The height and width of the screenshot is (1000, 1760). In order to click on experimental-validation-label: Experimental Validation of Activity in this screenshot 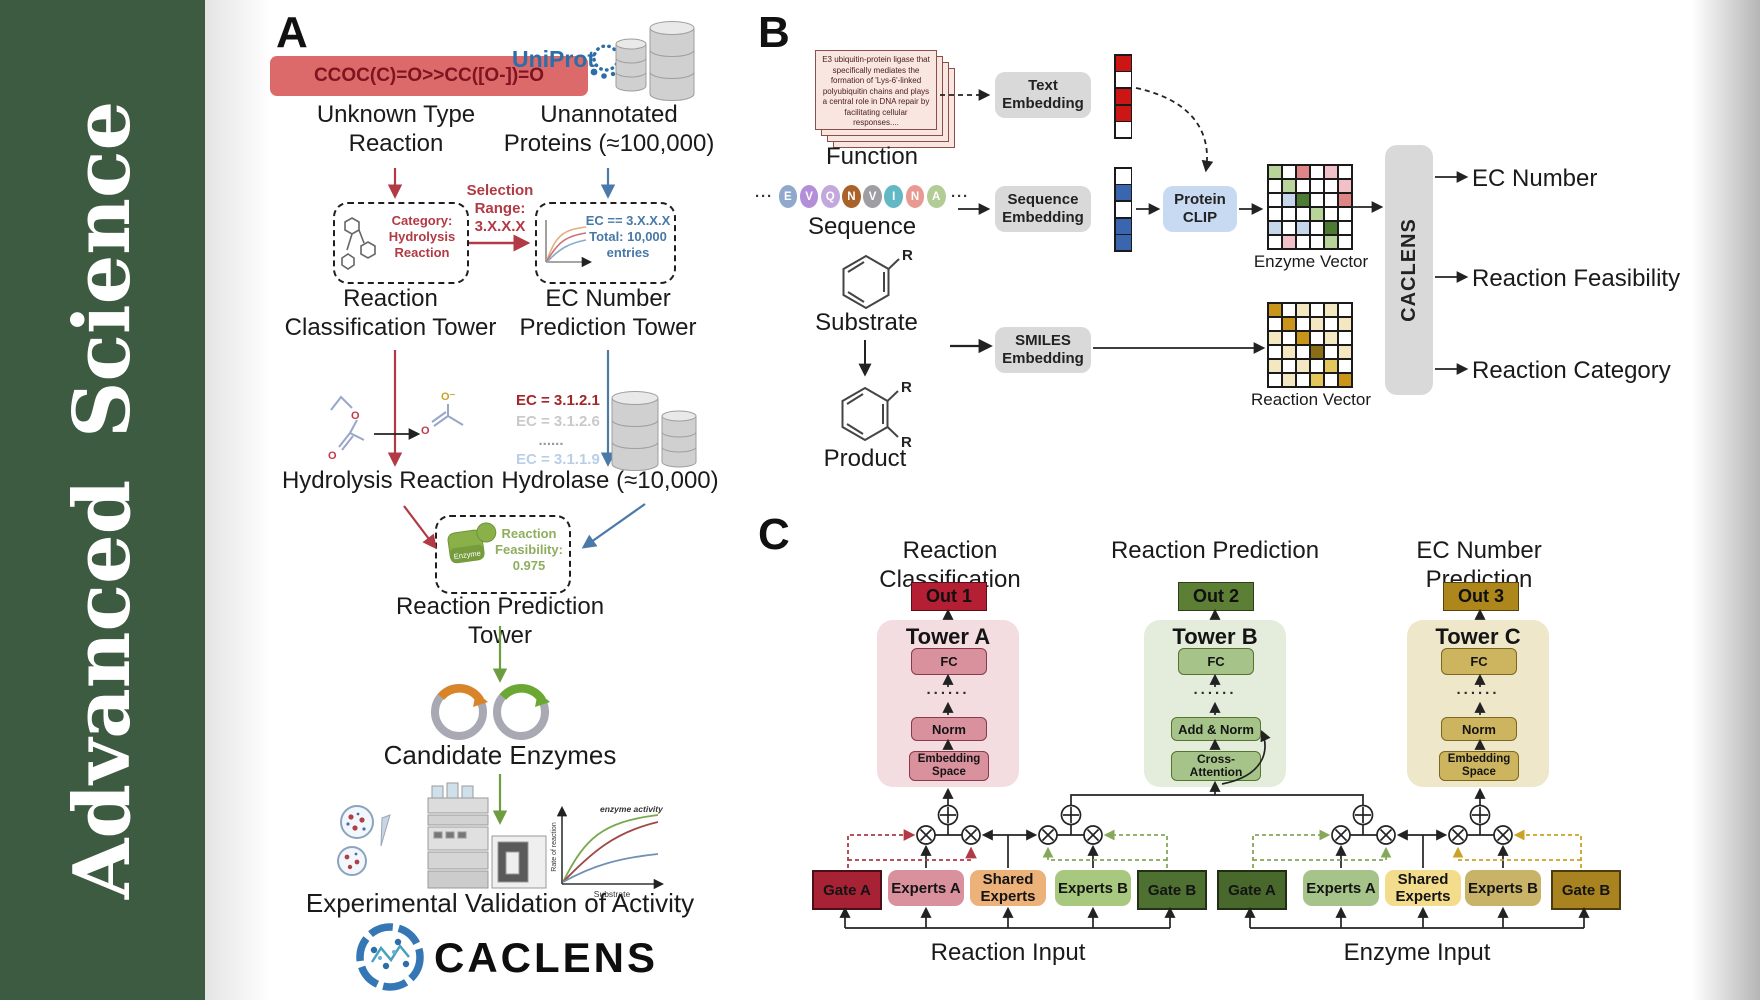, I will do `click(500, 903)`.